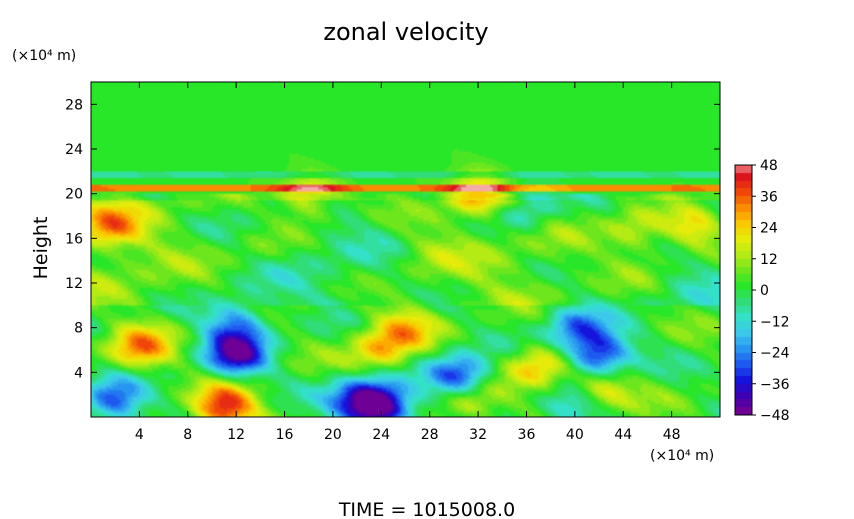  Describe the element at coordinates (775, 322) in the screenshot. I see `colorbar-tick-label: −12` at that location.